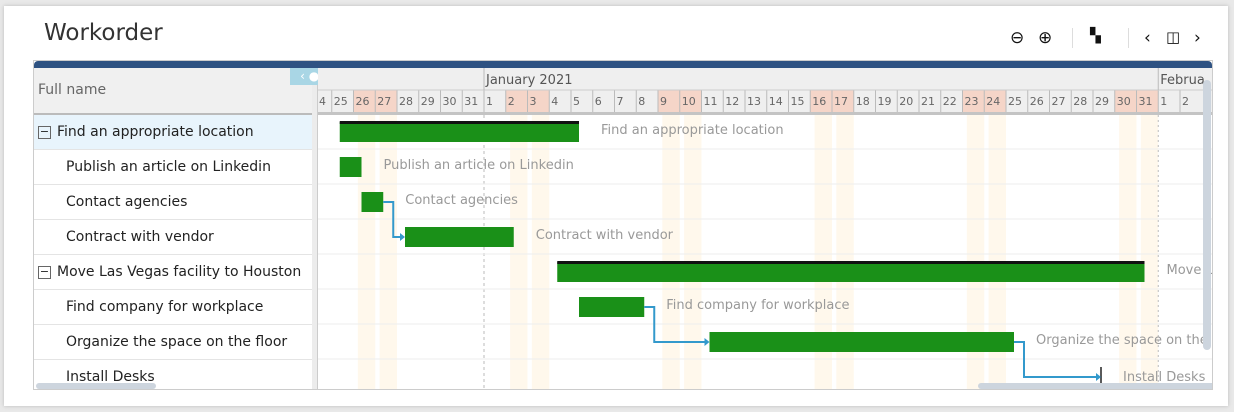 This screenshot has height=412, width=1234. What do you see at coordinates (757, 305) in the screenshot?
I see `task-label: Find company for workplace` at bounding box center [757, 305].